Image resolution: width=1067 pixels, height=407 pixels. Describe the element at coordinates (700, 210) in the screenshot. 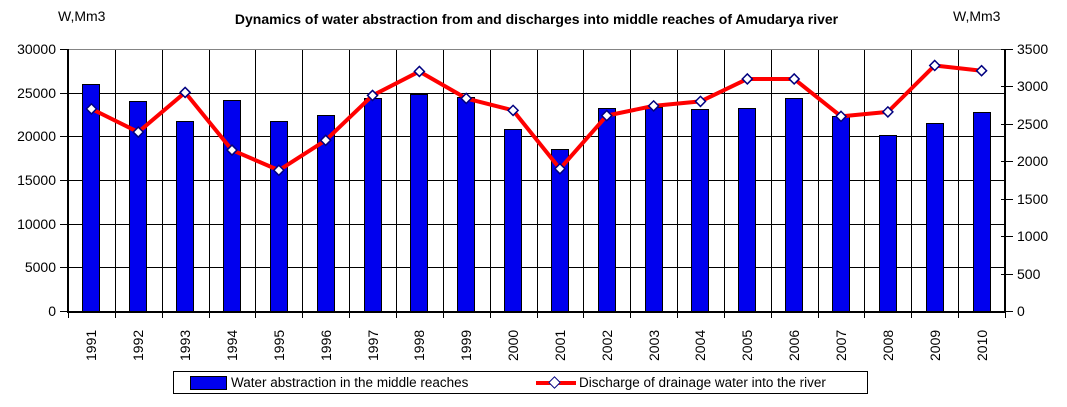

I see `bar-2004` at that location.